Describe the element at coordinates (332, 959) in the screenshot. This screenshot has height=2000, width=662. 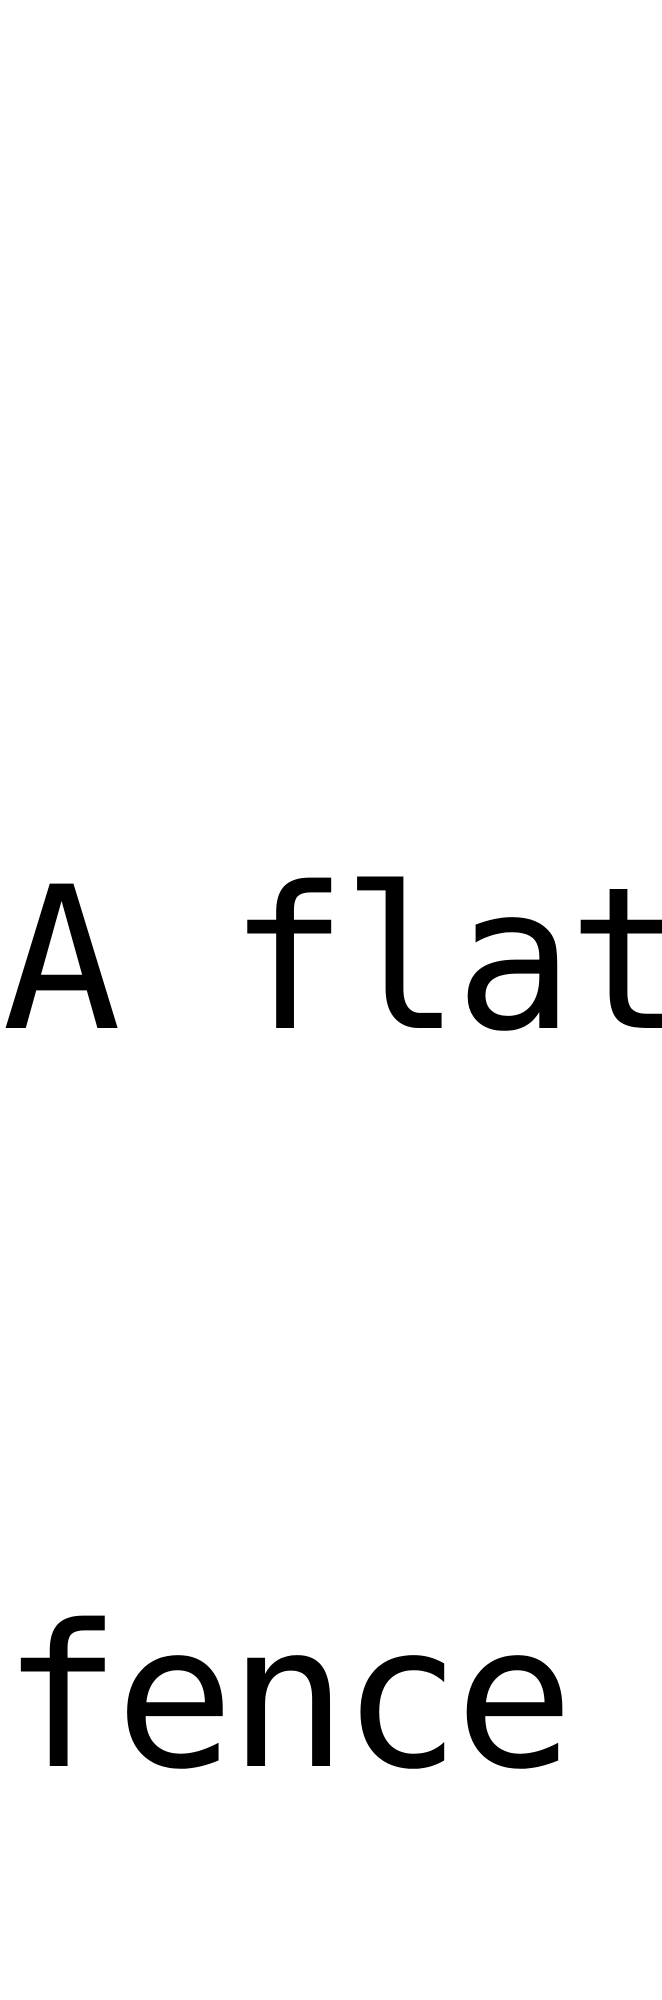
I see `text-line-1: A flat` at that location.